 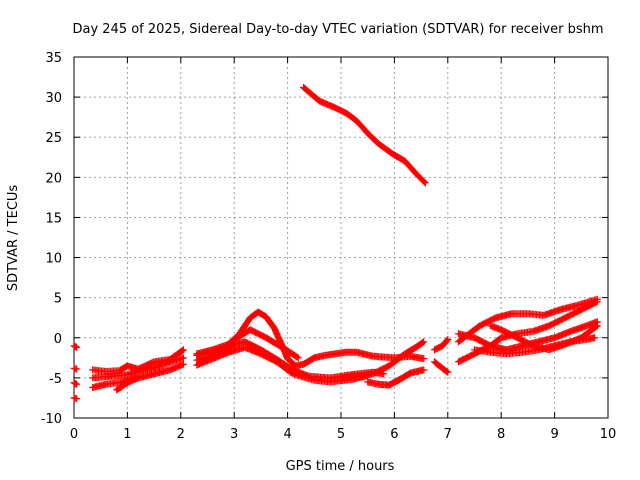 What do you see at coordinates (234, 434) in the screenshot?
I see `x-tick-label: 3` at bounding box center [234, 434].